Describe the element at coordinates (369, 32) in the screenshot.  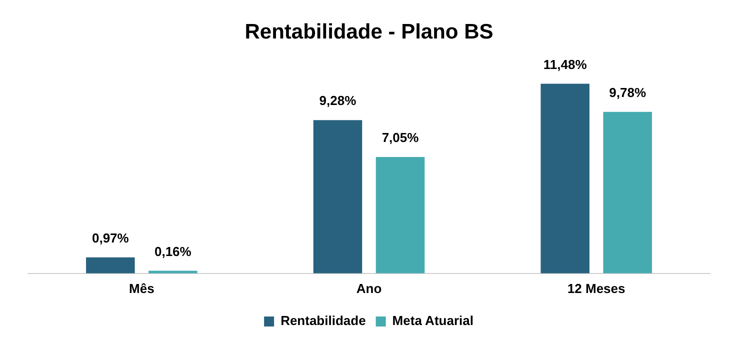
I see `chart-title: Rentabilidade - Plano BS` at that location.